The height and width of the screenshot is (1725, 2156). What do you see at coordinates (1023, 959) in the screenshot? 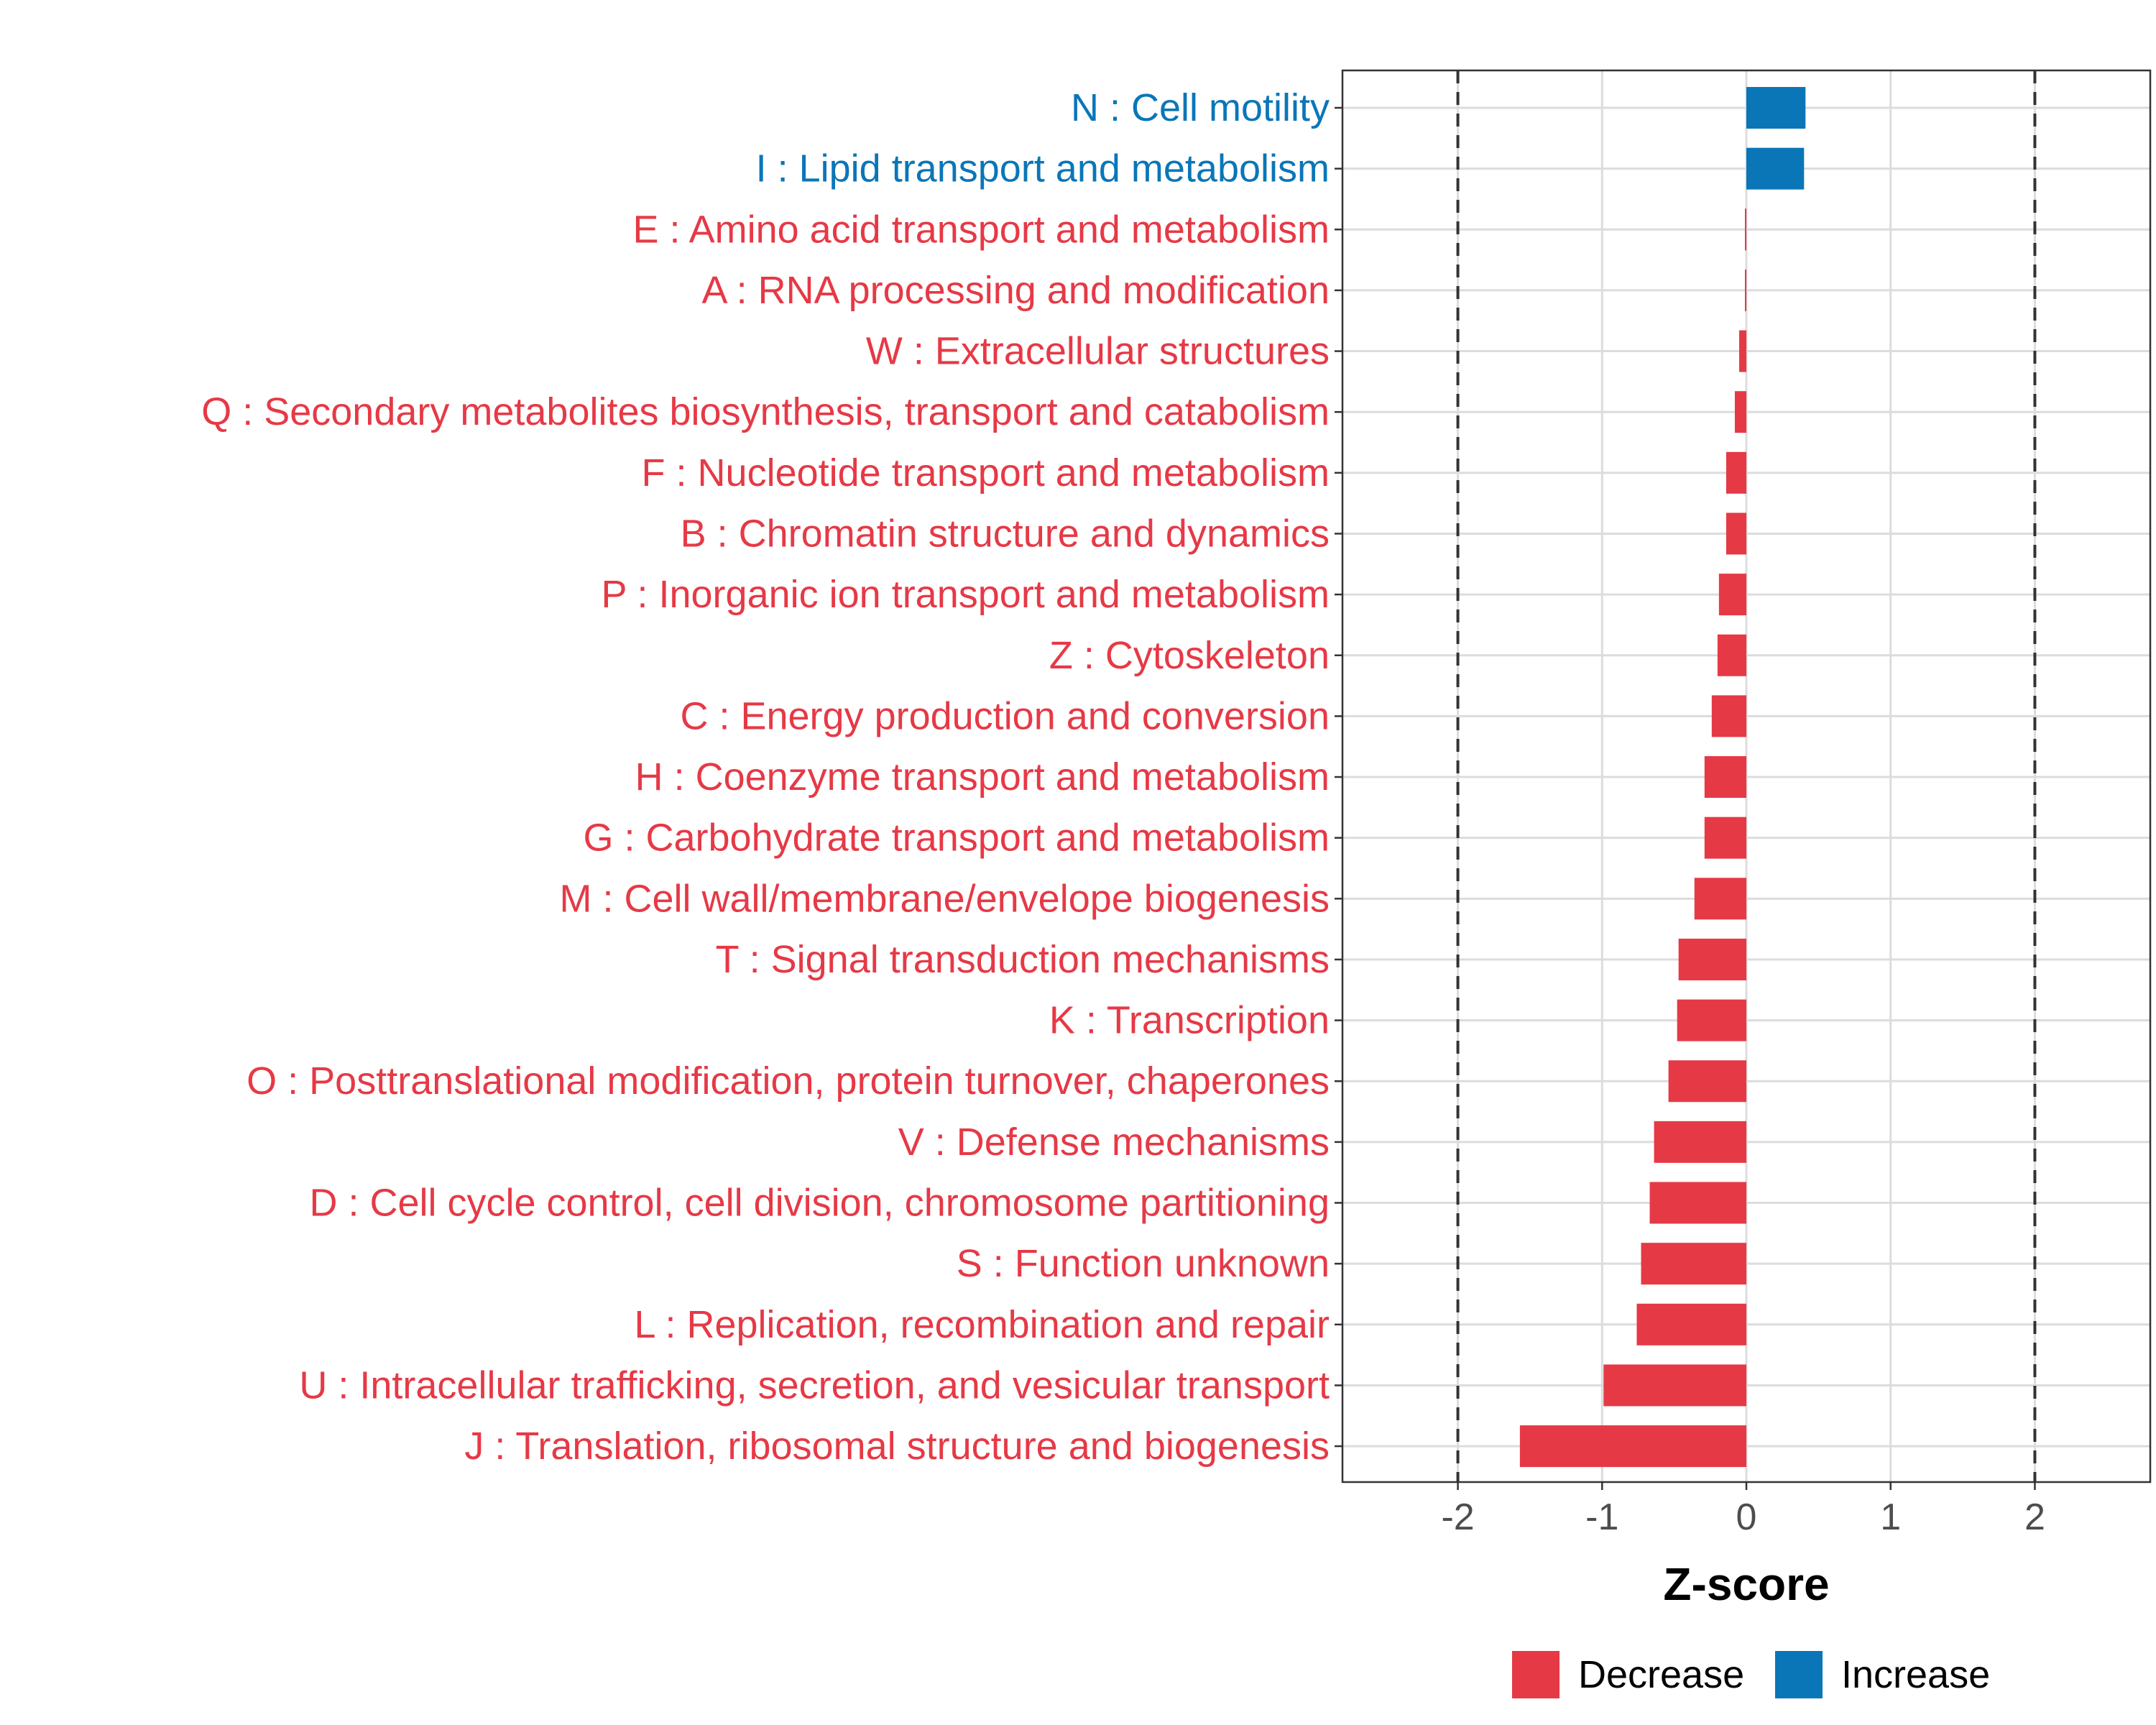
I see `category-label: T : Signal transduction mechanisms` at bounding box center [1023, 959].